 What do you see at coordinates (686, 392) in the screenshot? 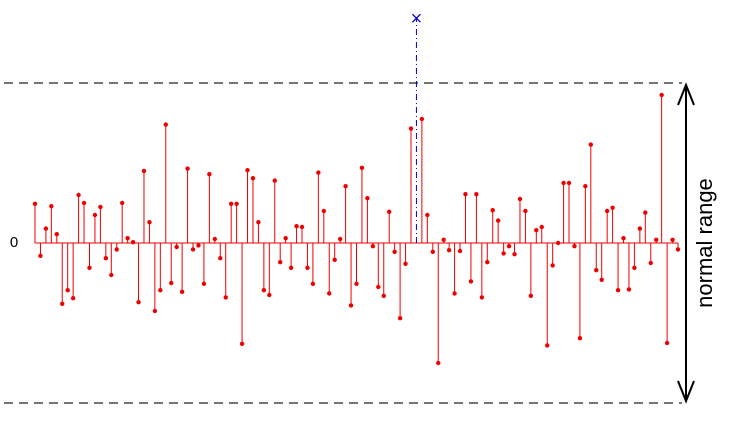
I see `arrow-head` at bounding box center [686, 392].